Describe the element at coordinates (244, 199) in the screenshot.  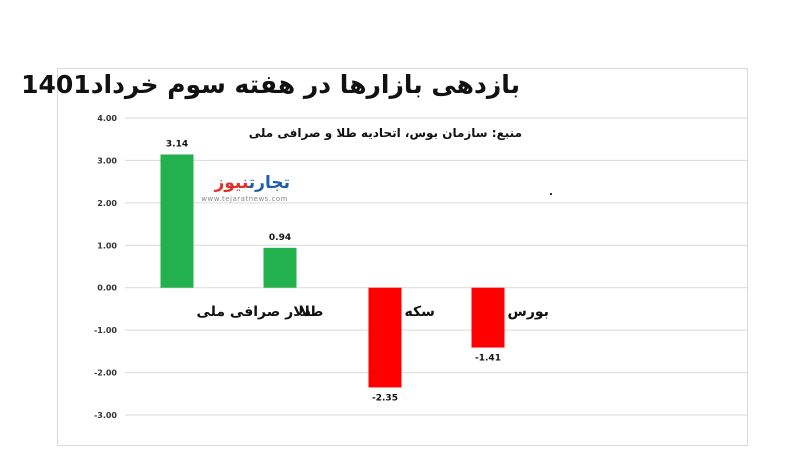
I see `logo-url: www.tejaratnews.com` at that location.